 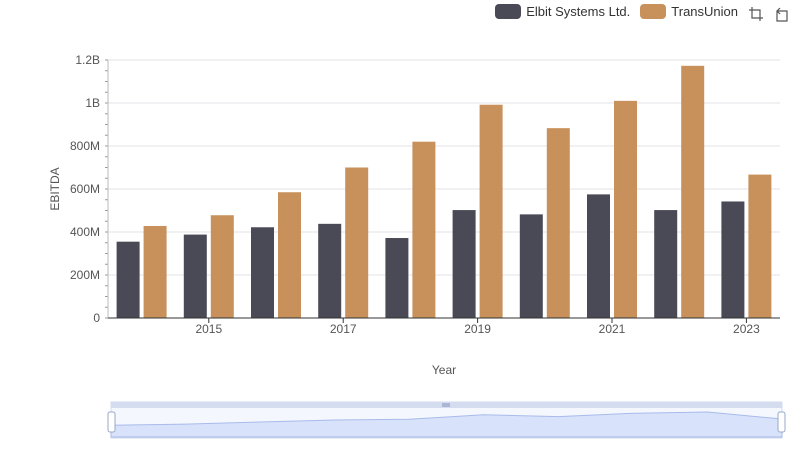 What do you see at coordinates (444, 370) in the screenshot?
I see `x-axis-label: Year` at bounding box center [444, 370].